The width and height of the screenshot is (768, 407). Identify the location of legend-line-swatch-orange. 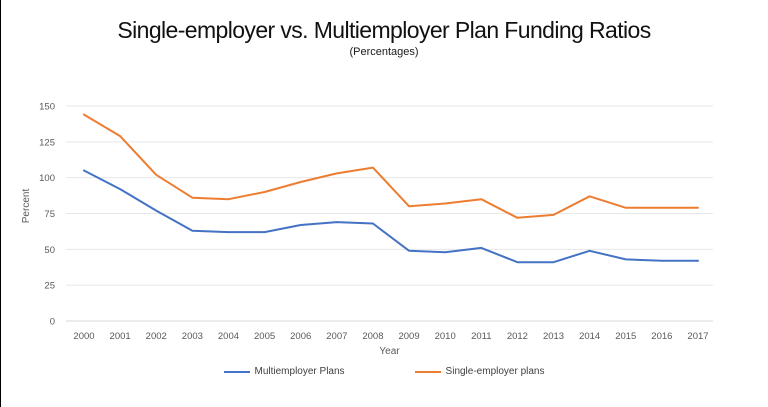
(427, 371).